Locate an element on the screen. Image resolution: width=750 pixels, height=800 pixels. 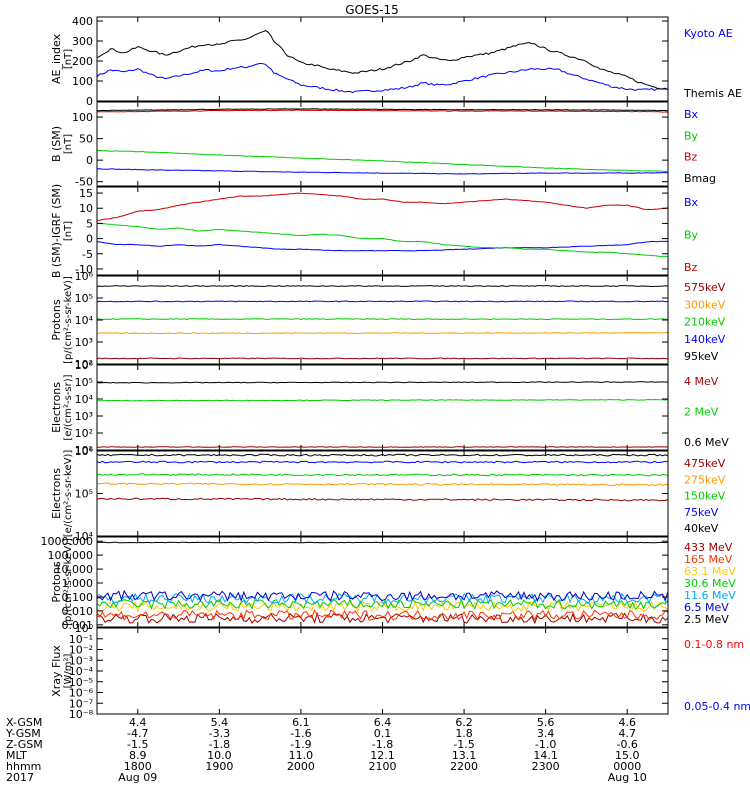
legend-entry: Themis AE is located at coordinates (712, 93).